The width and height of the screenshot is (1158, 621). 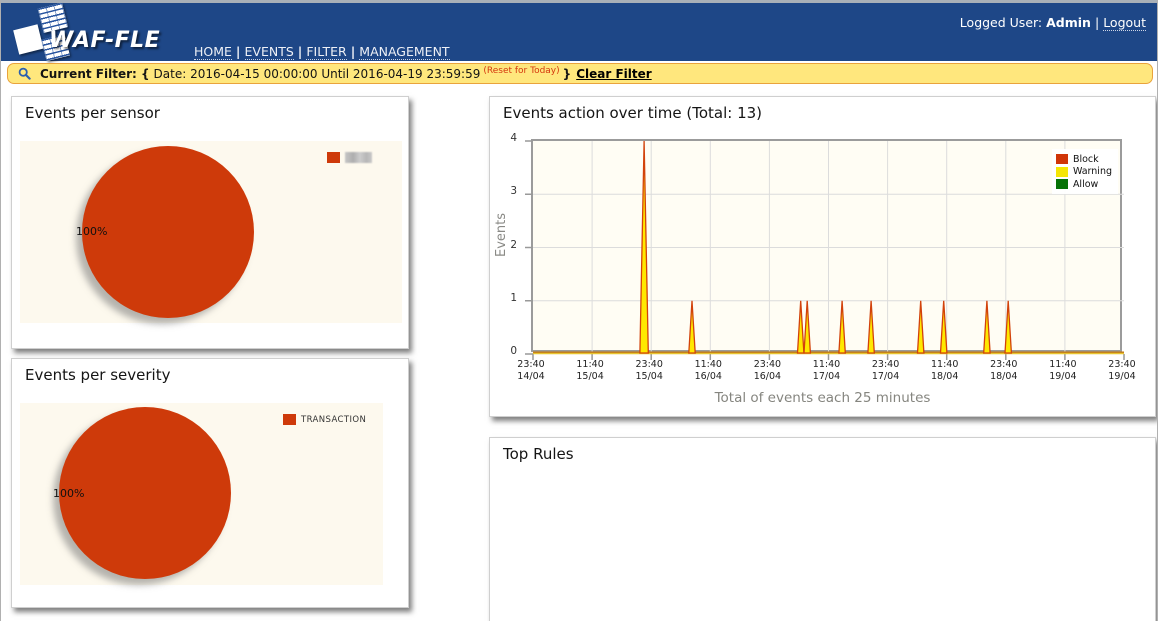 What do you see at coordinates (567, 73) in the screenshot?
I see `filter-suffix: }` at bounding box center [567, 73].